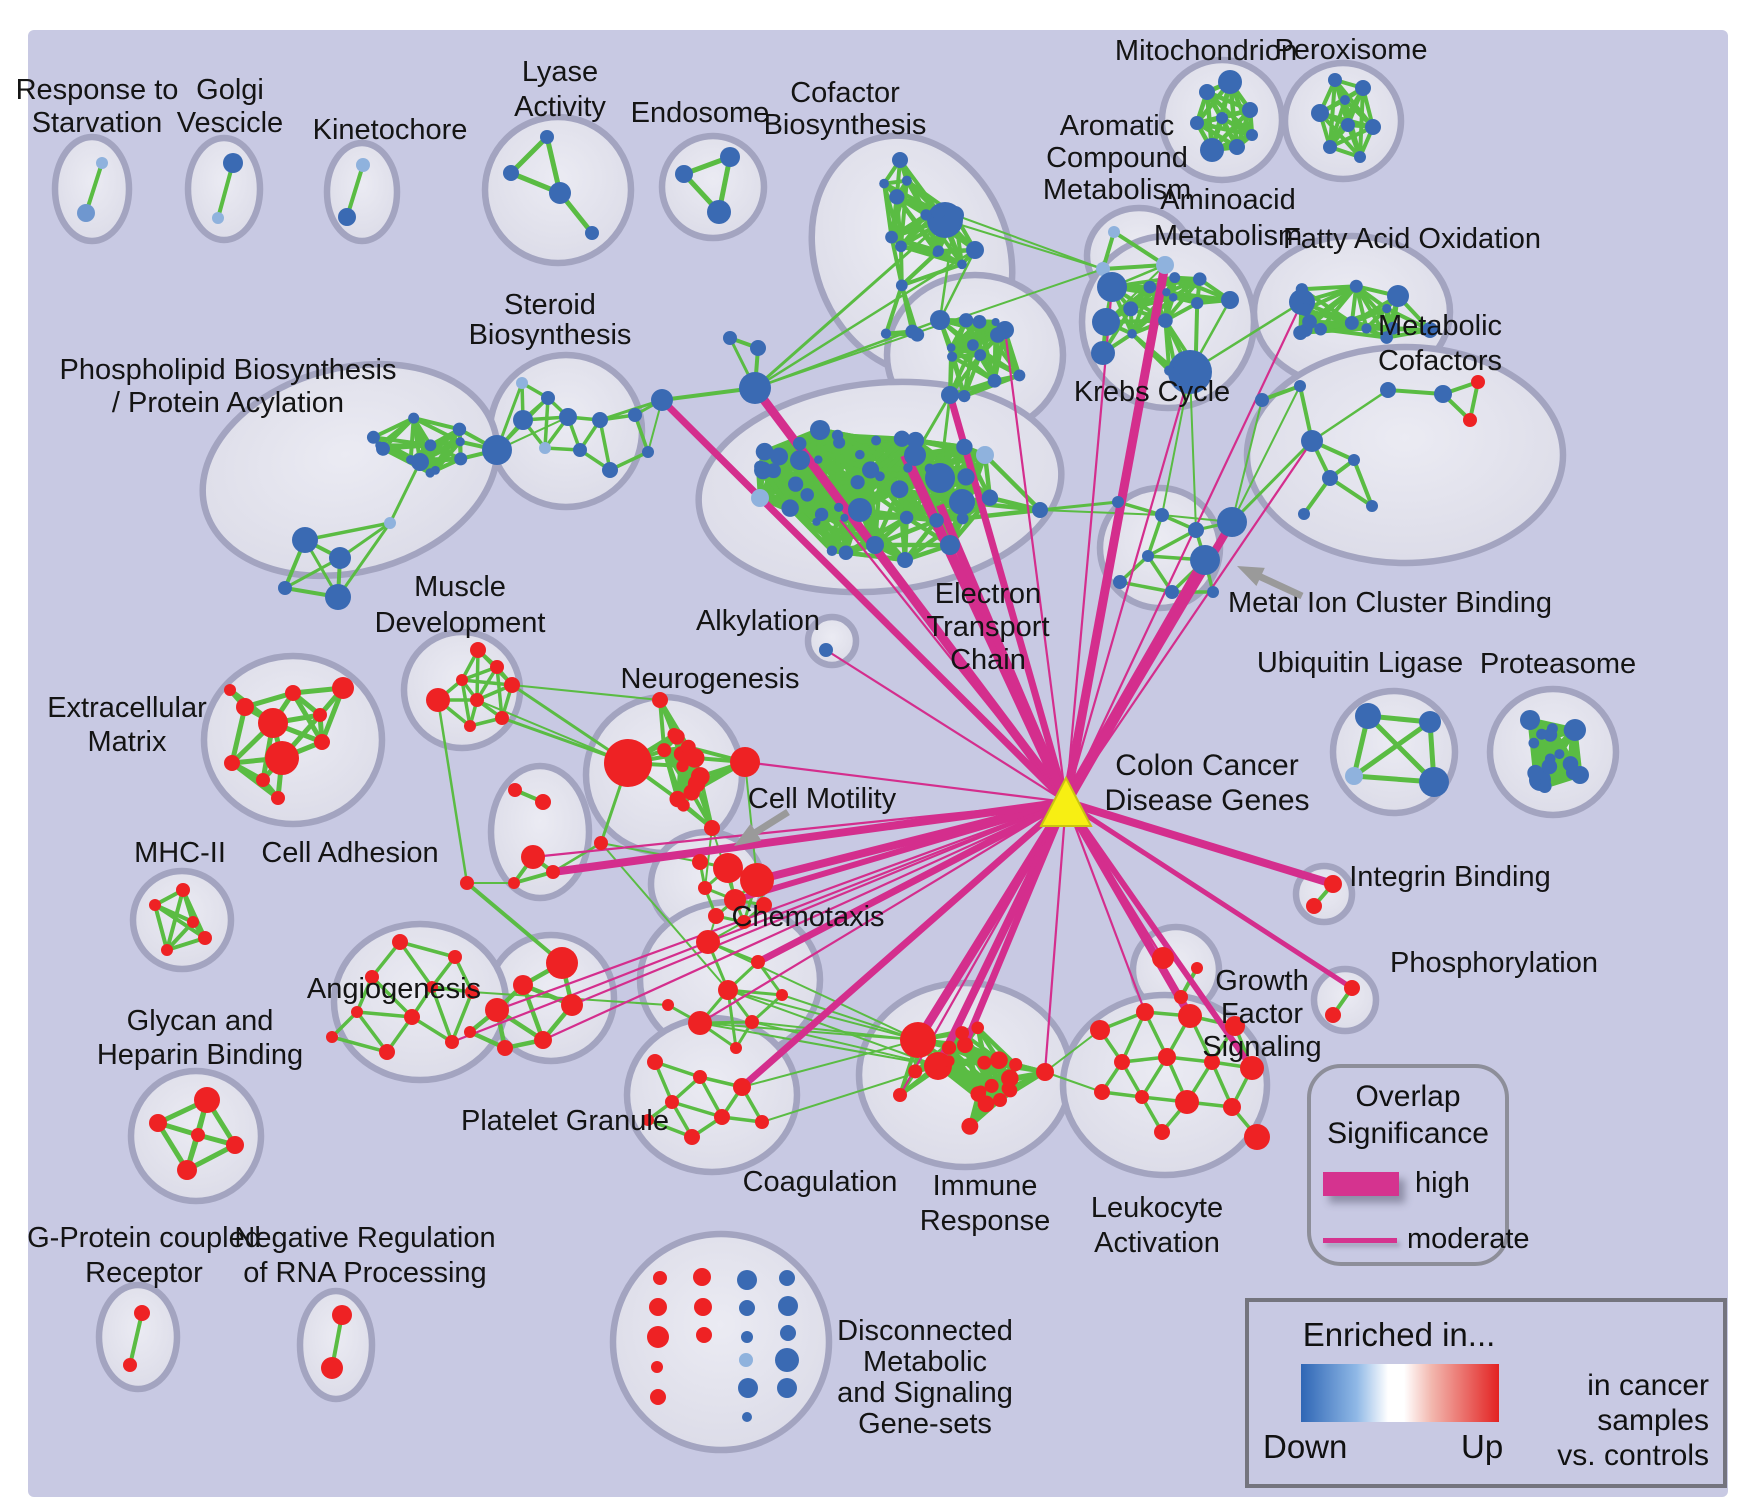  I want to click on cluster-label-aromatic-compound-metabolism: Compound, so click(1117, 158).